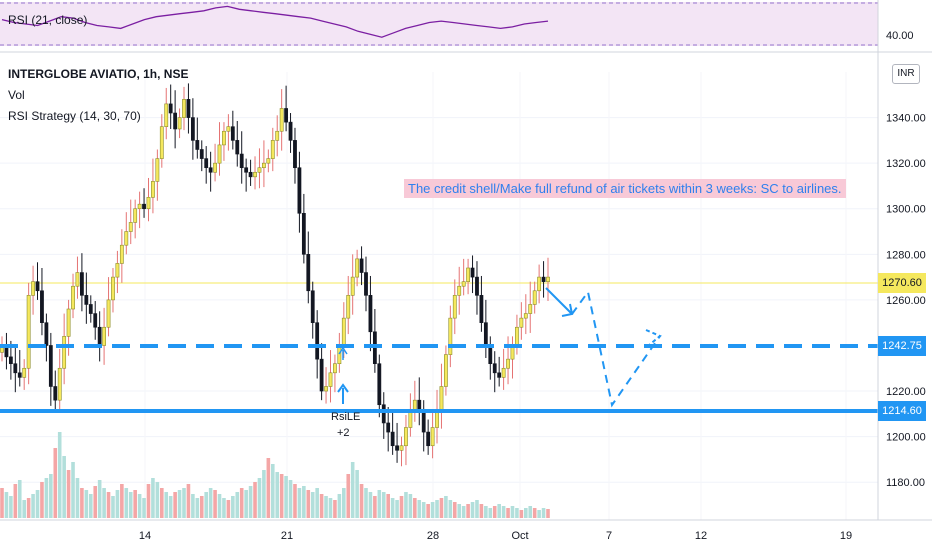 The width and height of the screenshot is (932, 550). I want to click on last-price-label: 1270.60, so click(902, 283).